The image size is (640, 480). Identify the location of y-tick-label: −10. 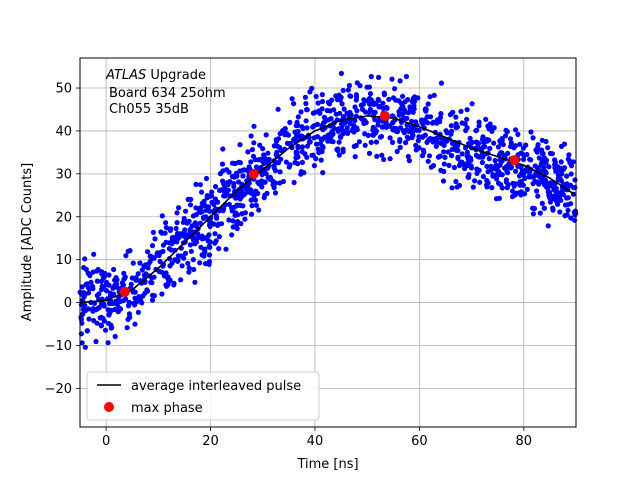
(58, 346).